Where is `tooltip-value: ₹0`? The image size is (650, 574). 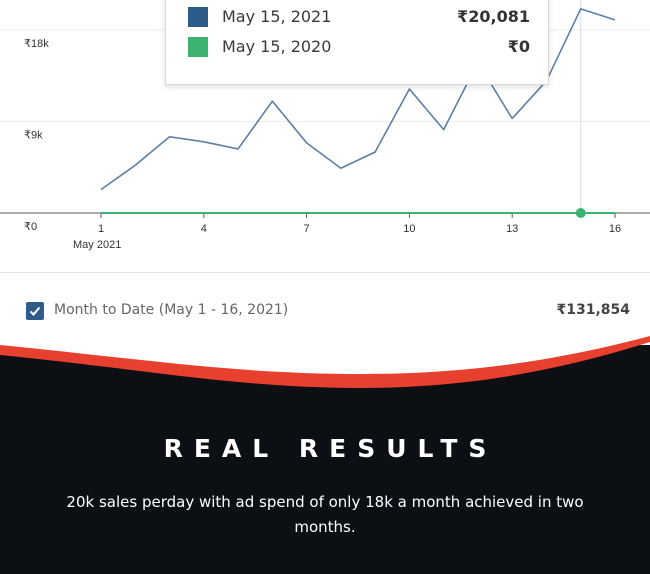 tooltip-value: ₹0 is located at coordinates (518, 46).